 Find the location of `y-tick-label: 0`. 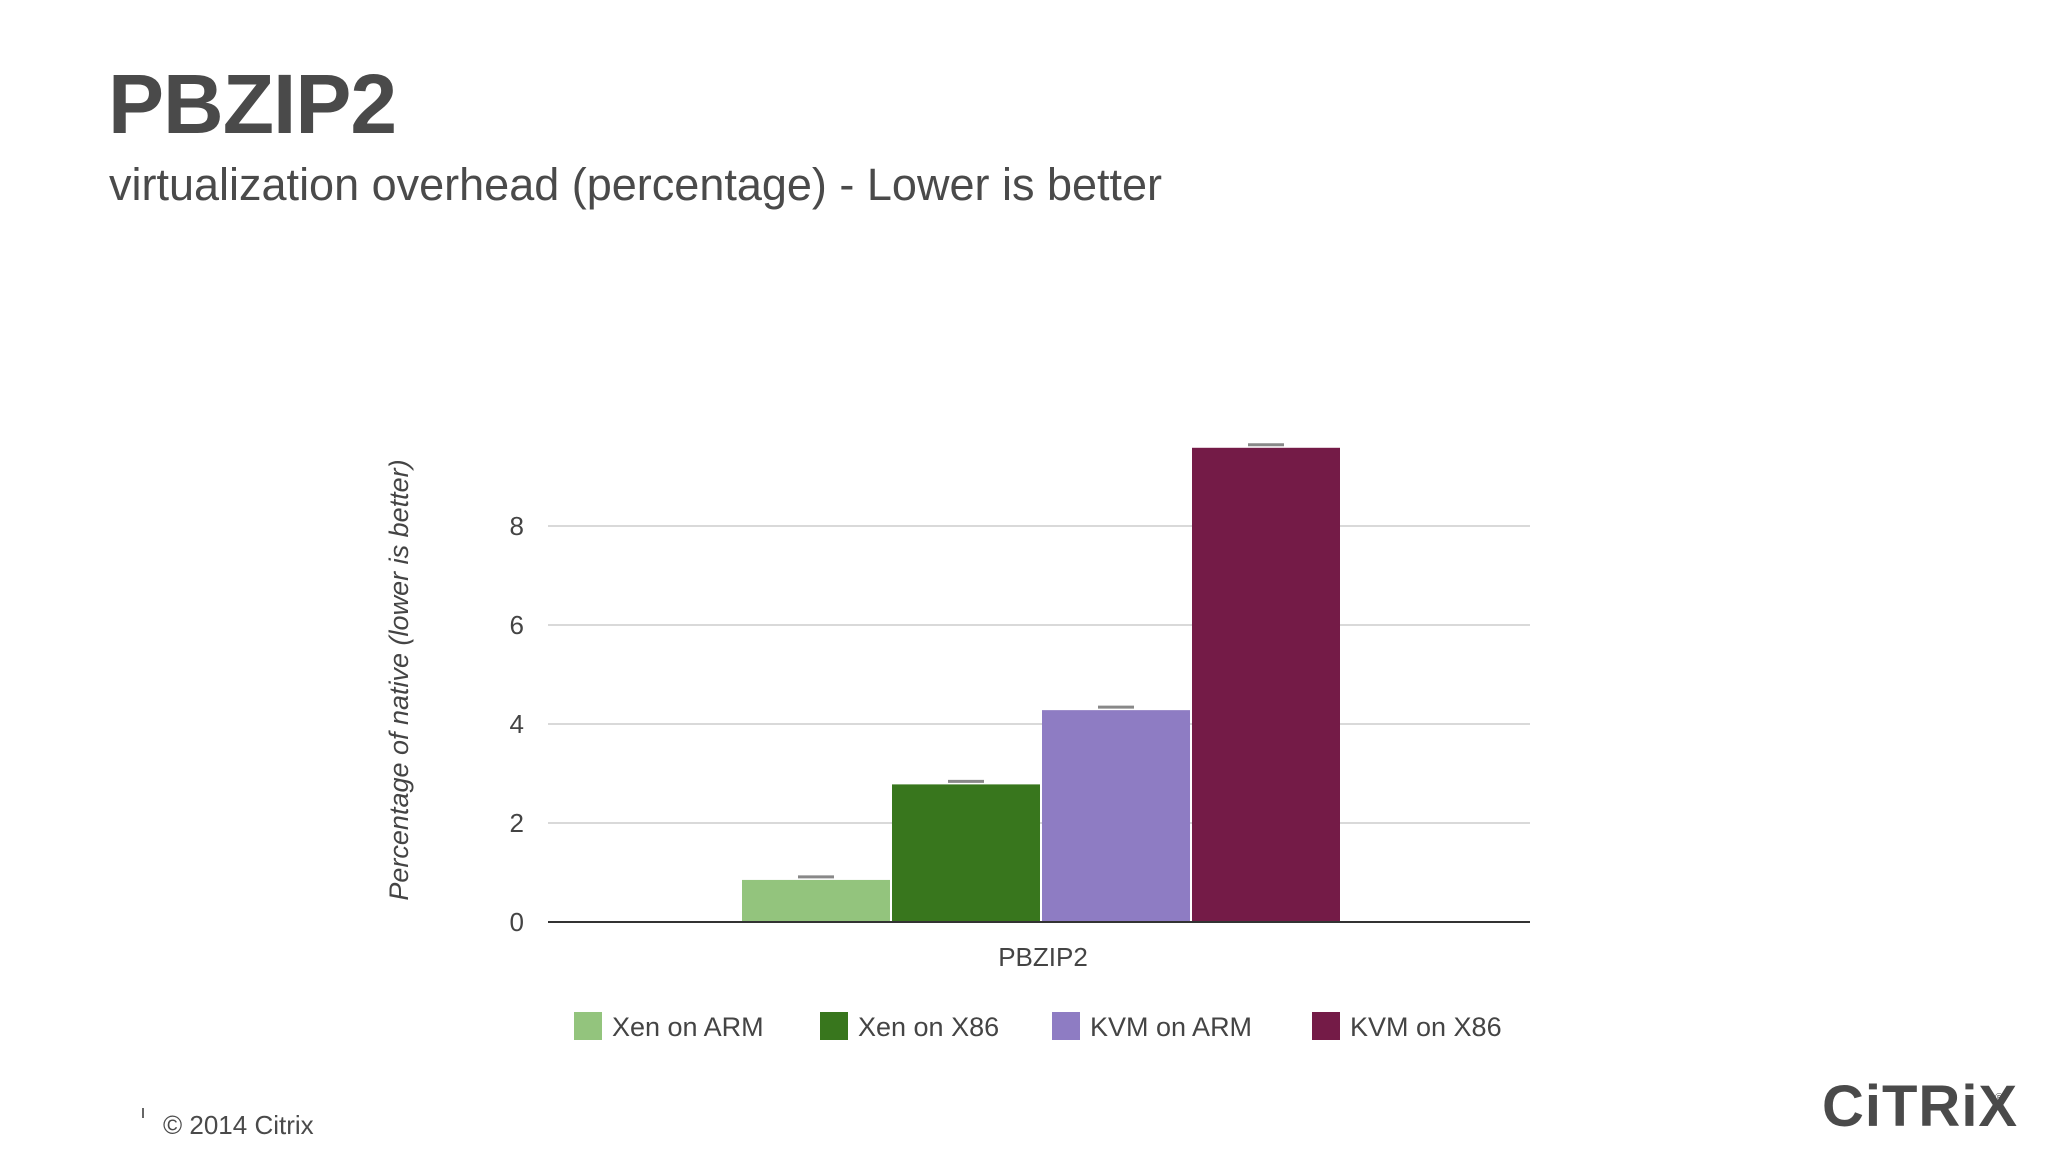

y-tick-label: 0 is located at coordinates (517, 922).